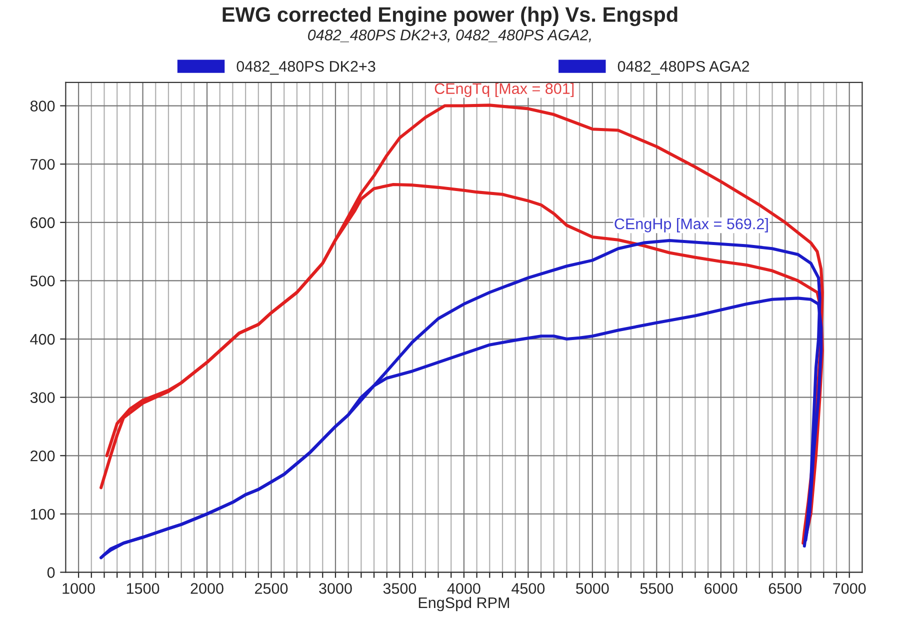  Describe the element at coordinates (143, 588) in the screenshot. I see `x-tick-label: 1500` at that location.